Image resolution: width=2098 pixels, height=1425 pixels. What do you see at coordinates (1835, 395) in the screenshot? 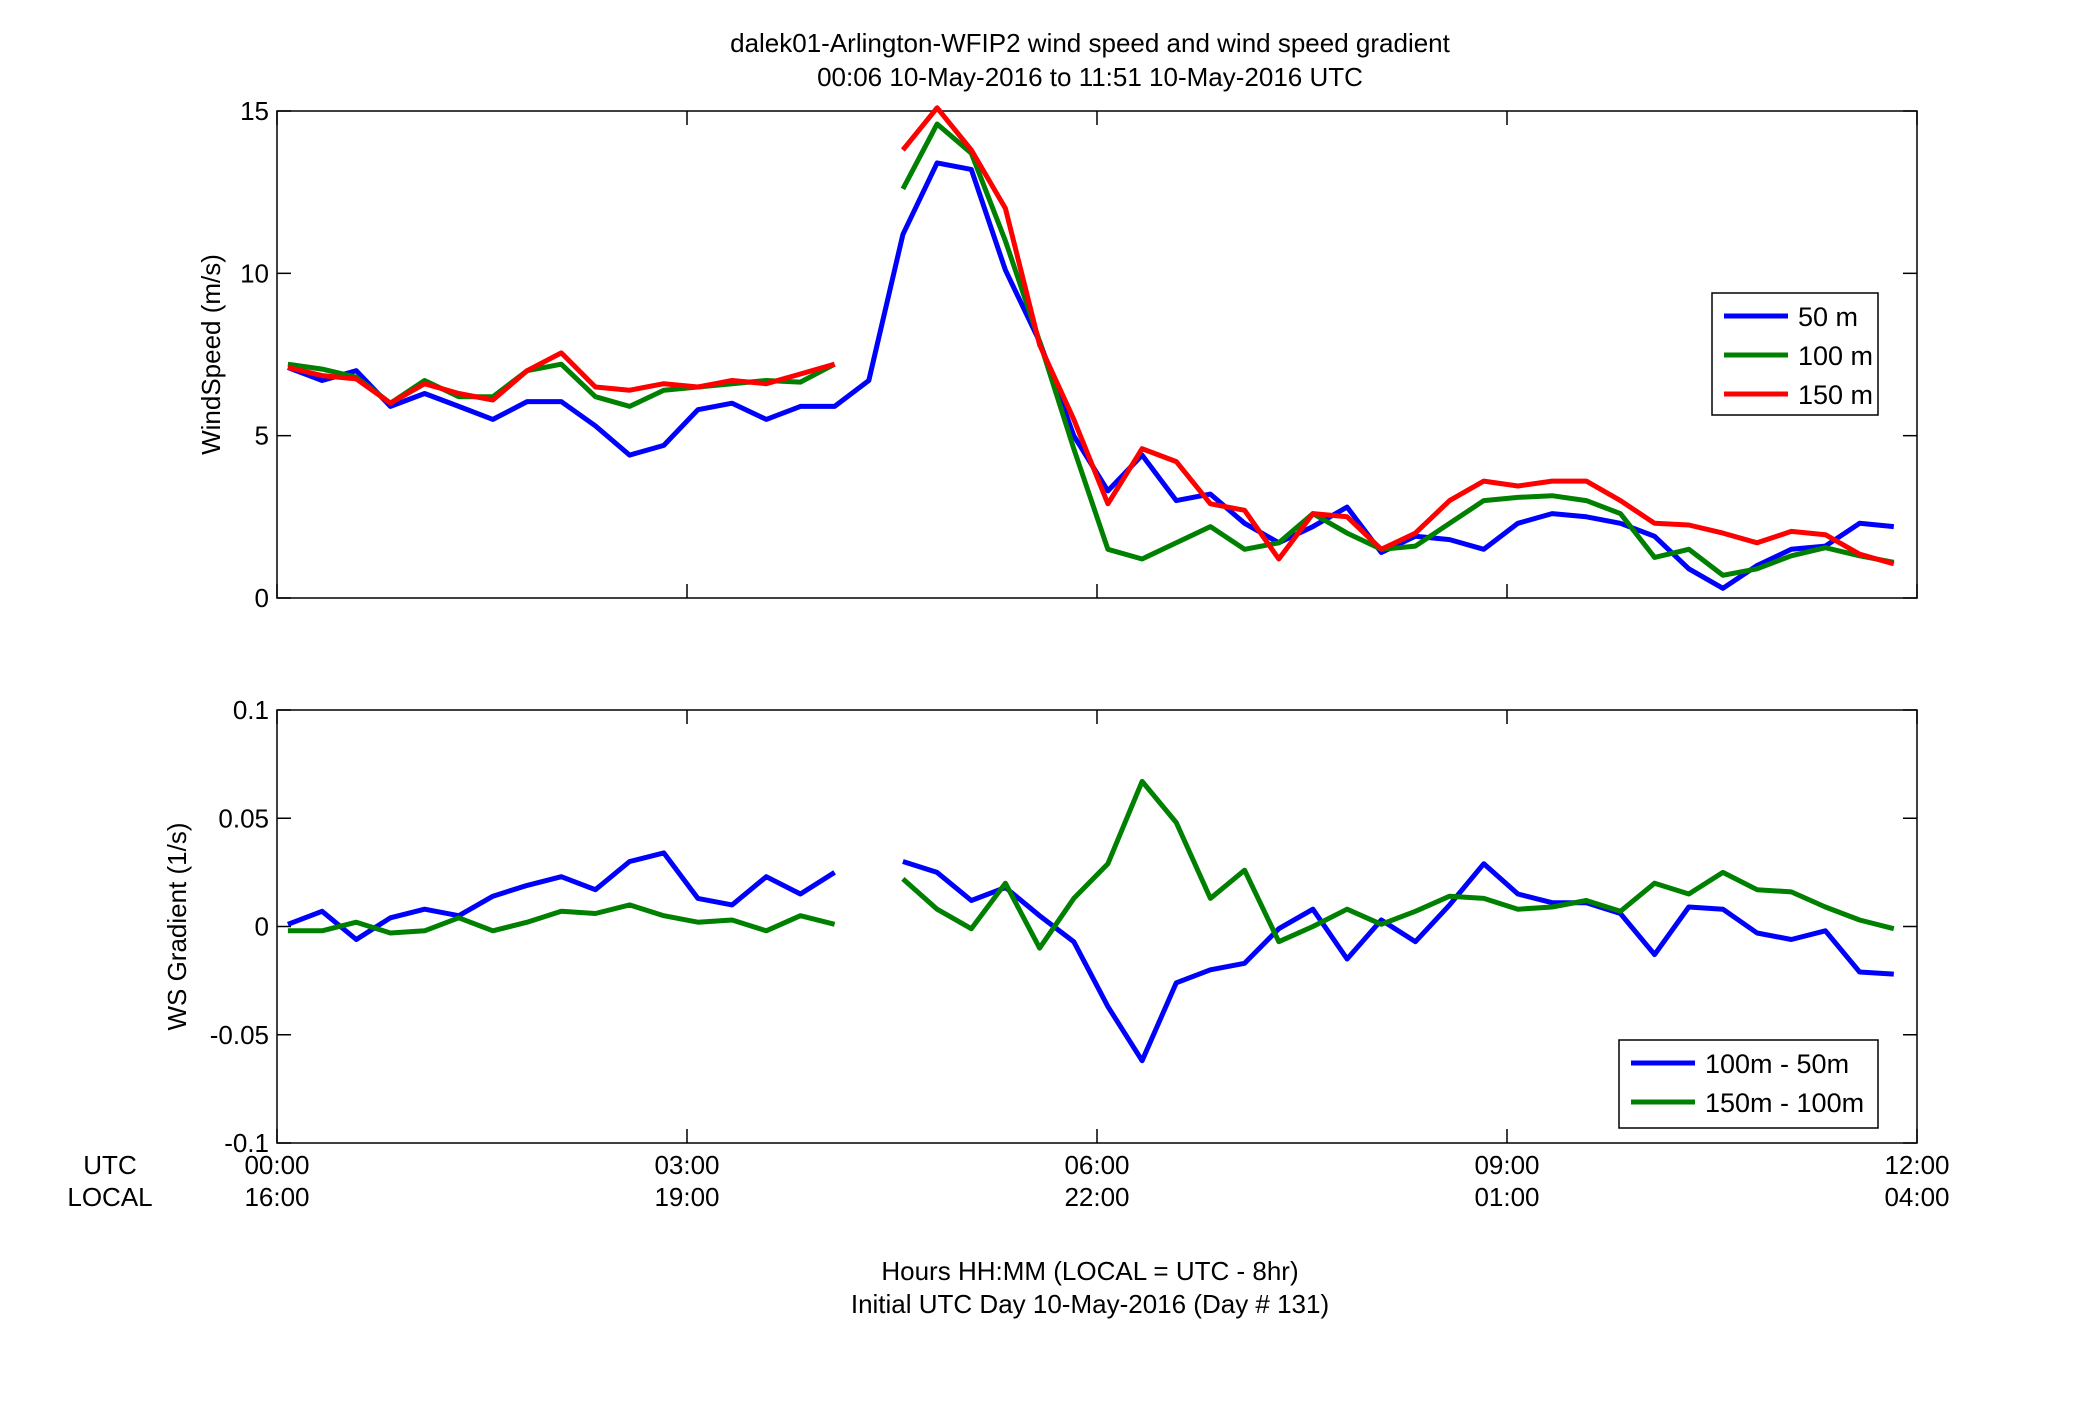
I see `ws-legend-label: 150 m` at bounding box center [1835, 395].